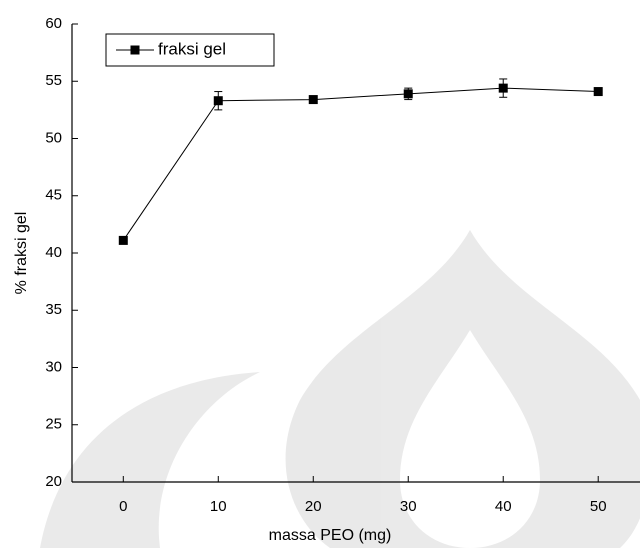 The height and width of the screenshot is (548, 640). I want to click on watermark-inner, so click(470, 439).